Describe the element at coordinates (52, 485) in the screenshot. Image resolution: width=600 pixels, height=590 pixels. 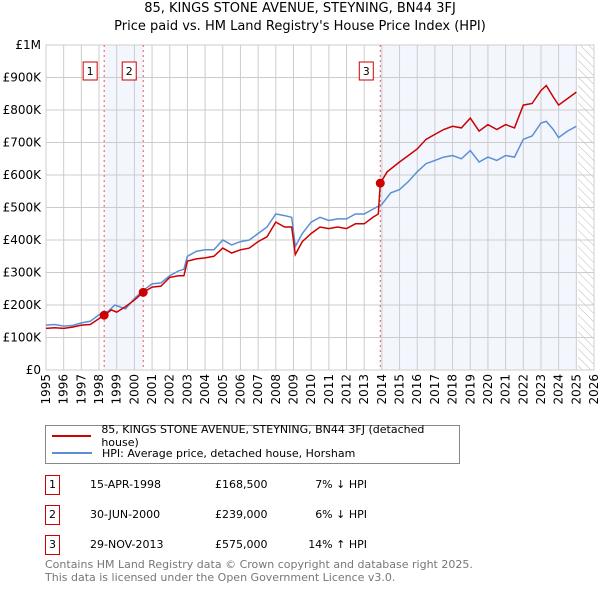
I see `sale-marker-box: 1` at that location.